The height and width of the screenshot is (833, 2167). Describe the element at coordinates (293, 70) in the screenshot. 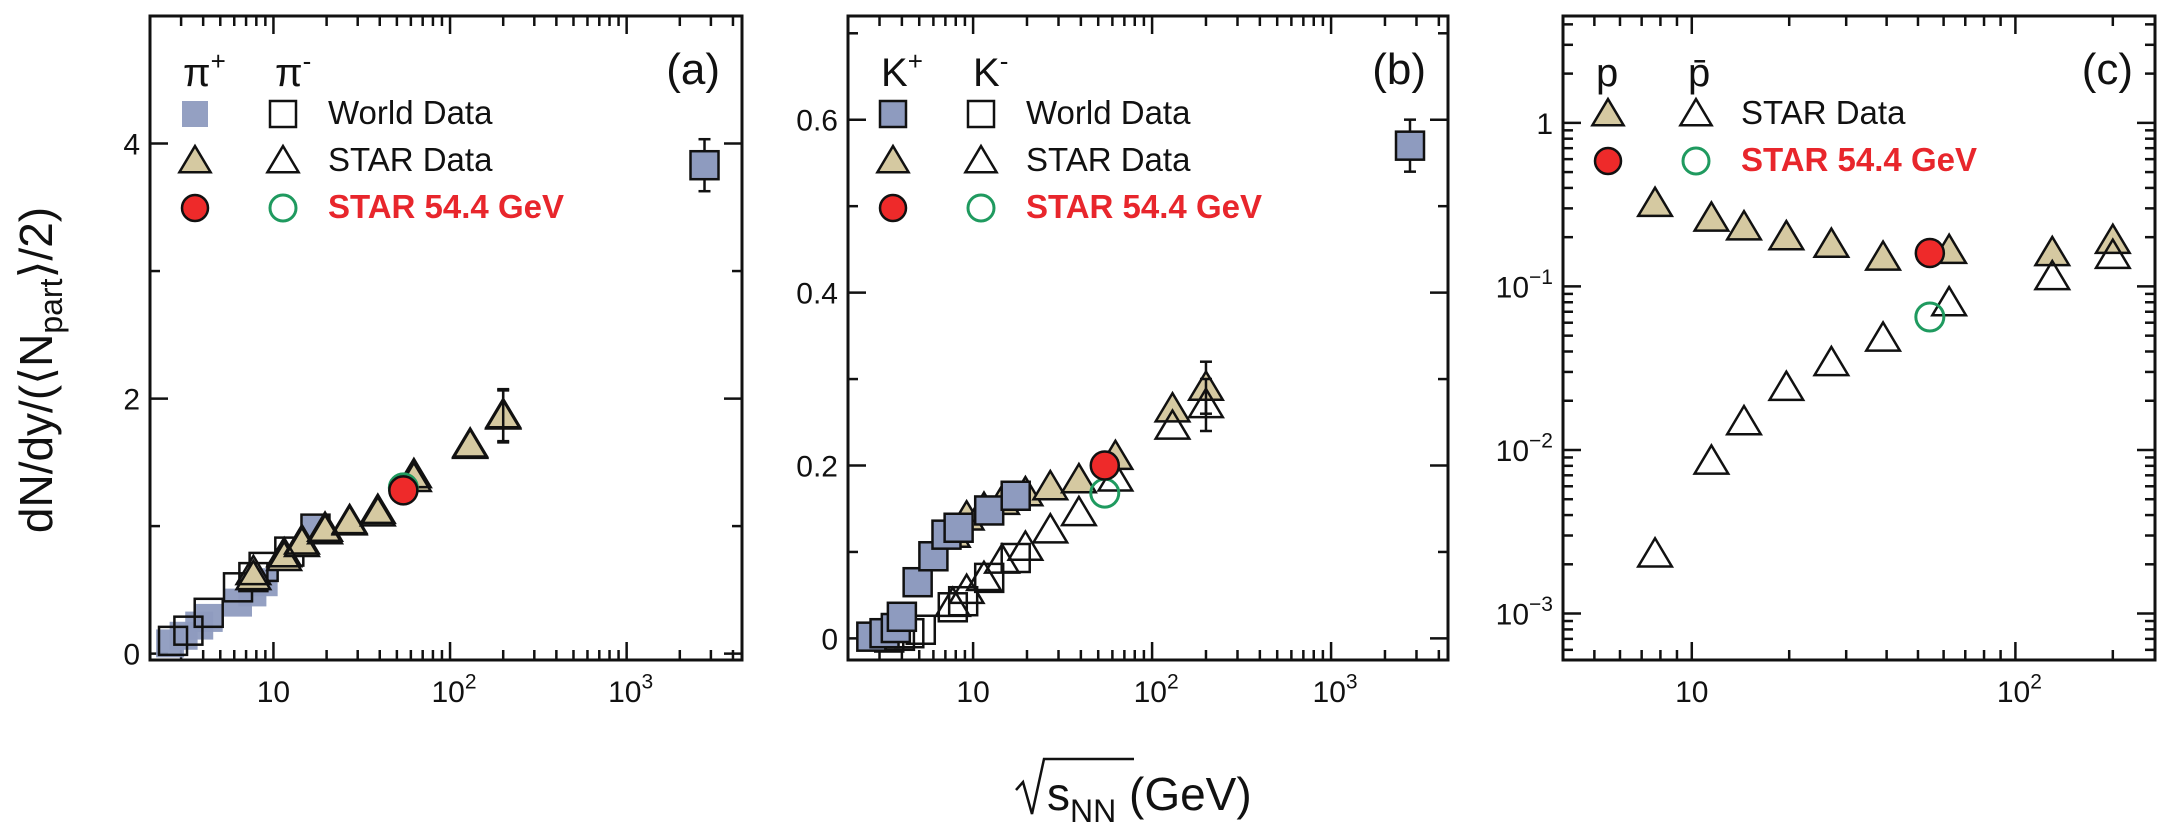

I see `legend-header: π-` at that location.